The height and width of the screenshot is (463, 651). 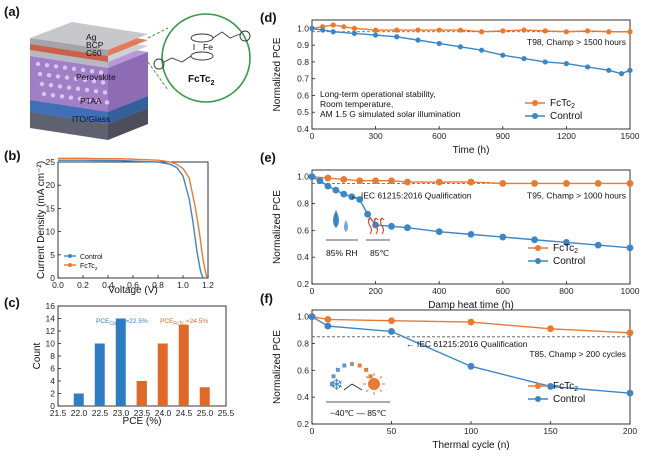 What do you see at coordinates (503, 291) in the screenshot?
I see `x-tick-label: 600` at bounding box center [503, 291].